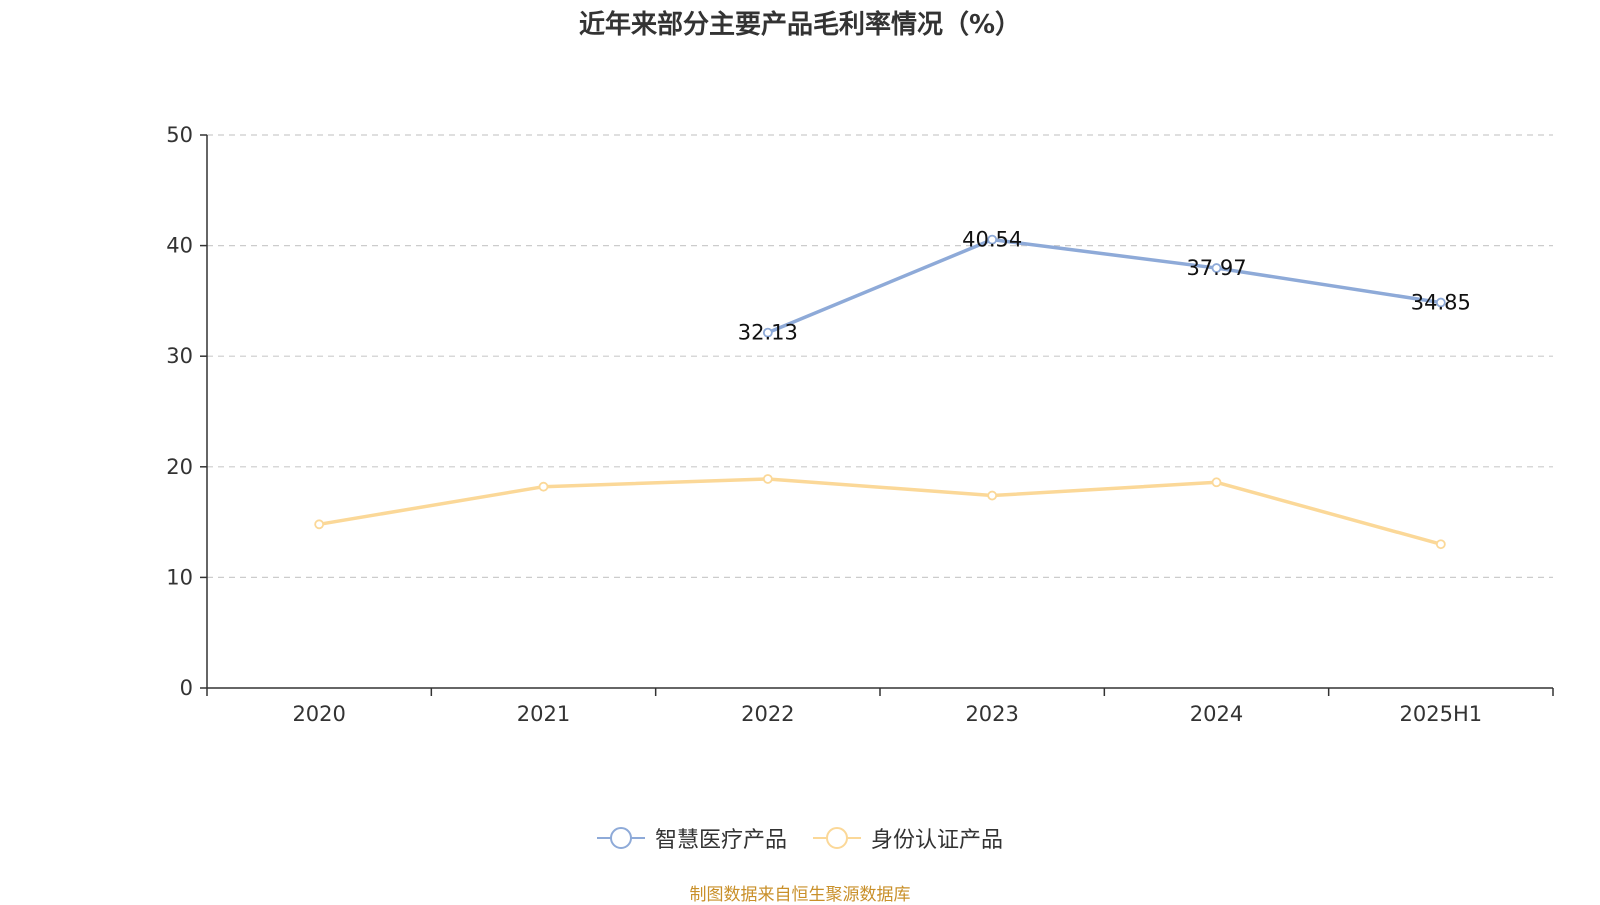 The image size is (1600, 905). Describe the element at coordinates (800, 838) in the screenshot. I see `legend: 智慧医疗产品 身份认证产品` at that location.